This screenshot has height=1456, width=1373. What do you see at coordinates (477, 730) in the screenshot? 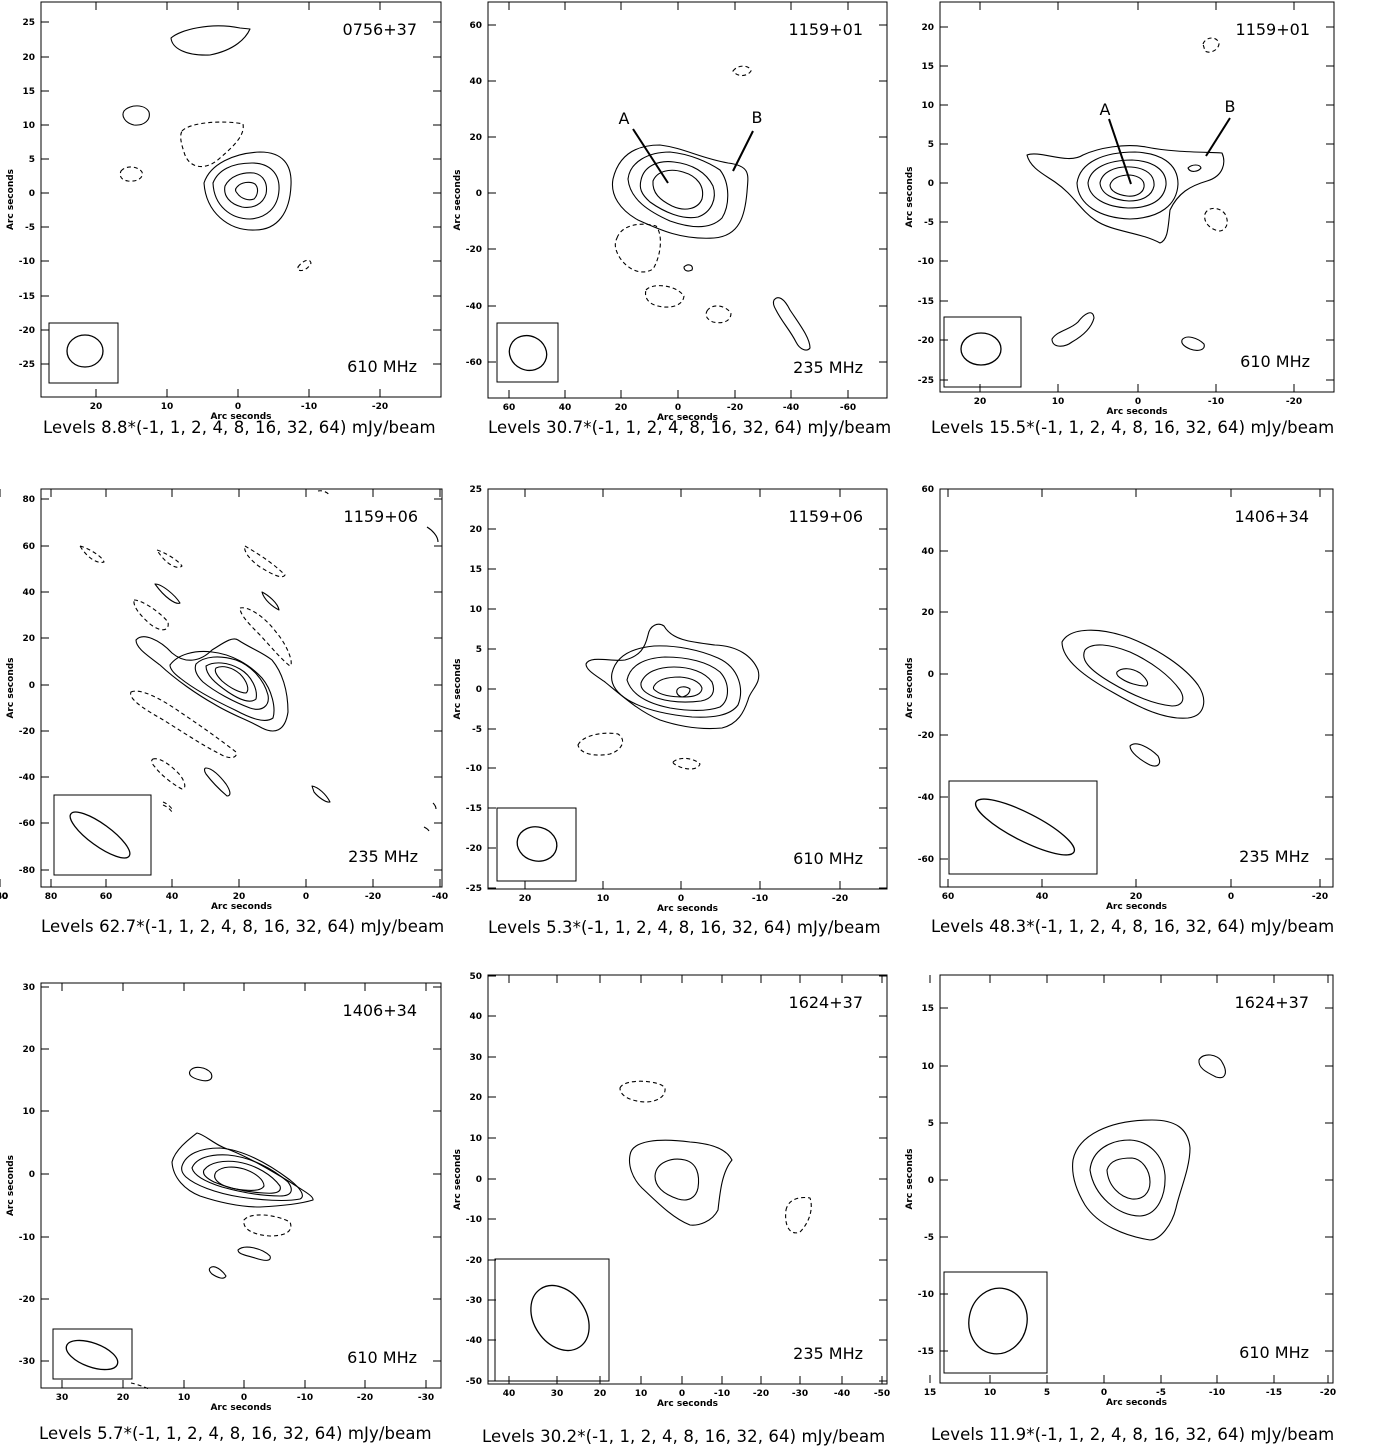
I see `y-tick-label: -5` at bounding box center [477, 730].